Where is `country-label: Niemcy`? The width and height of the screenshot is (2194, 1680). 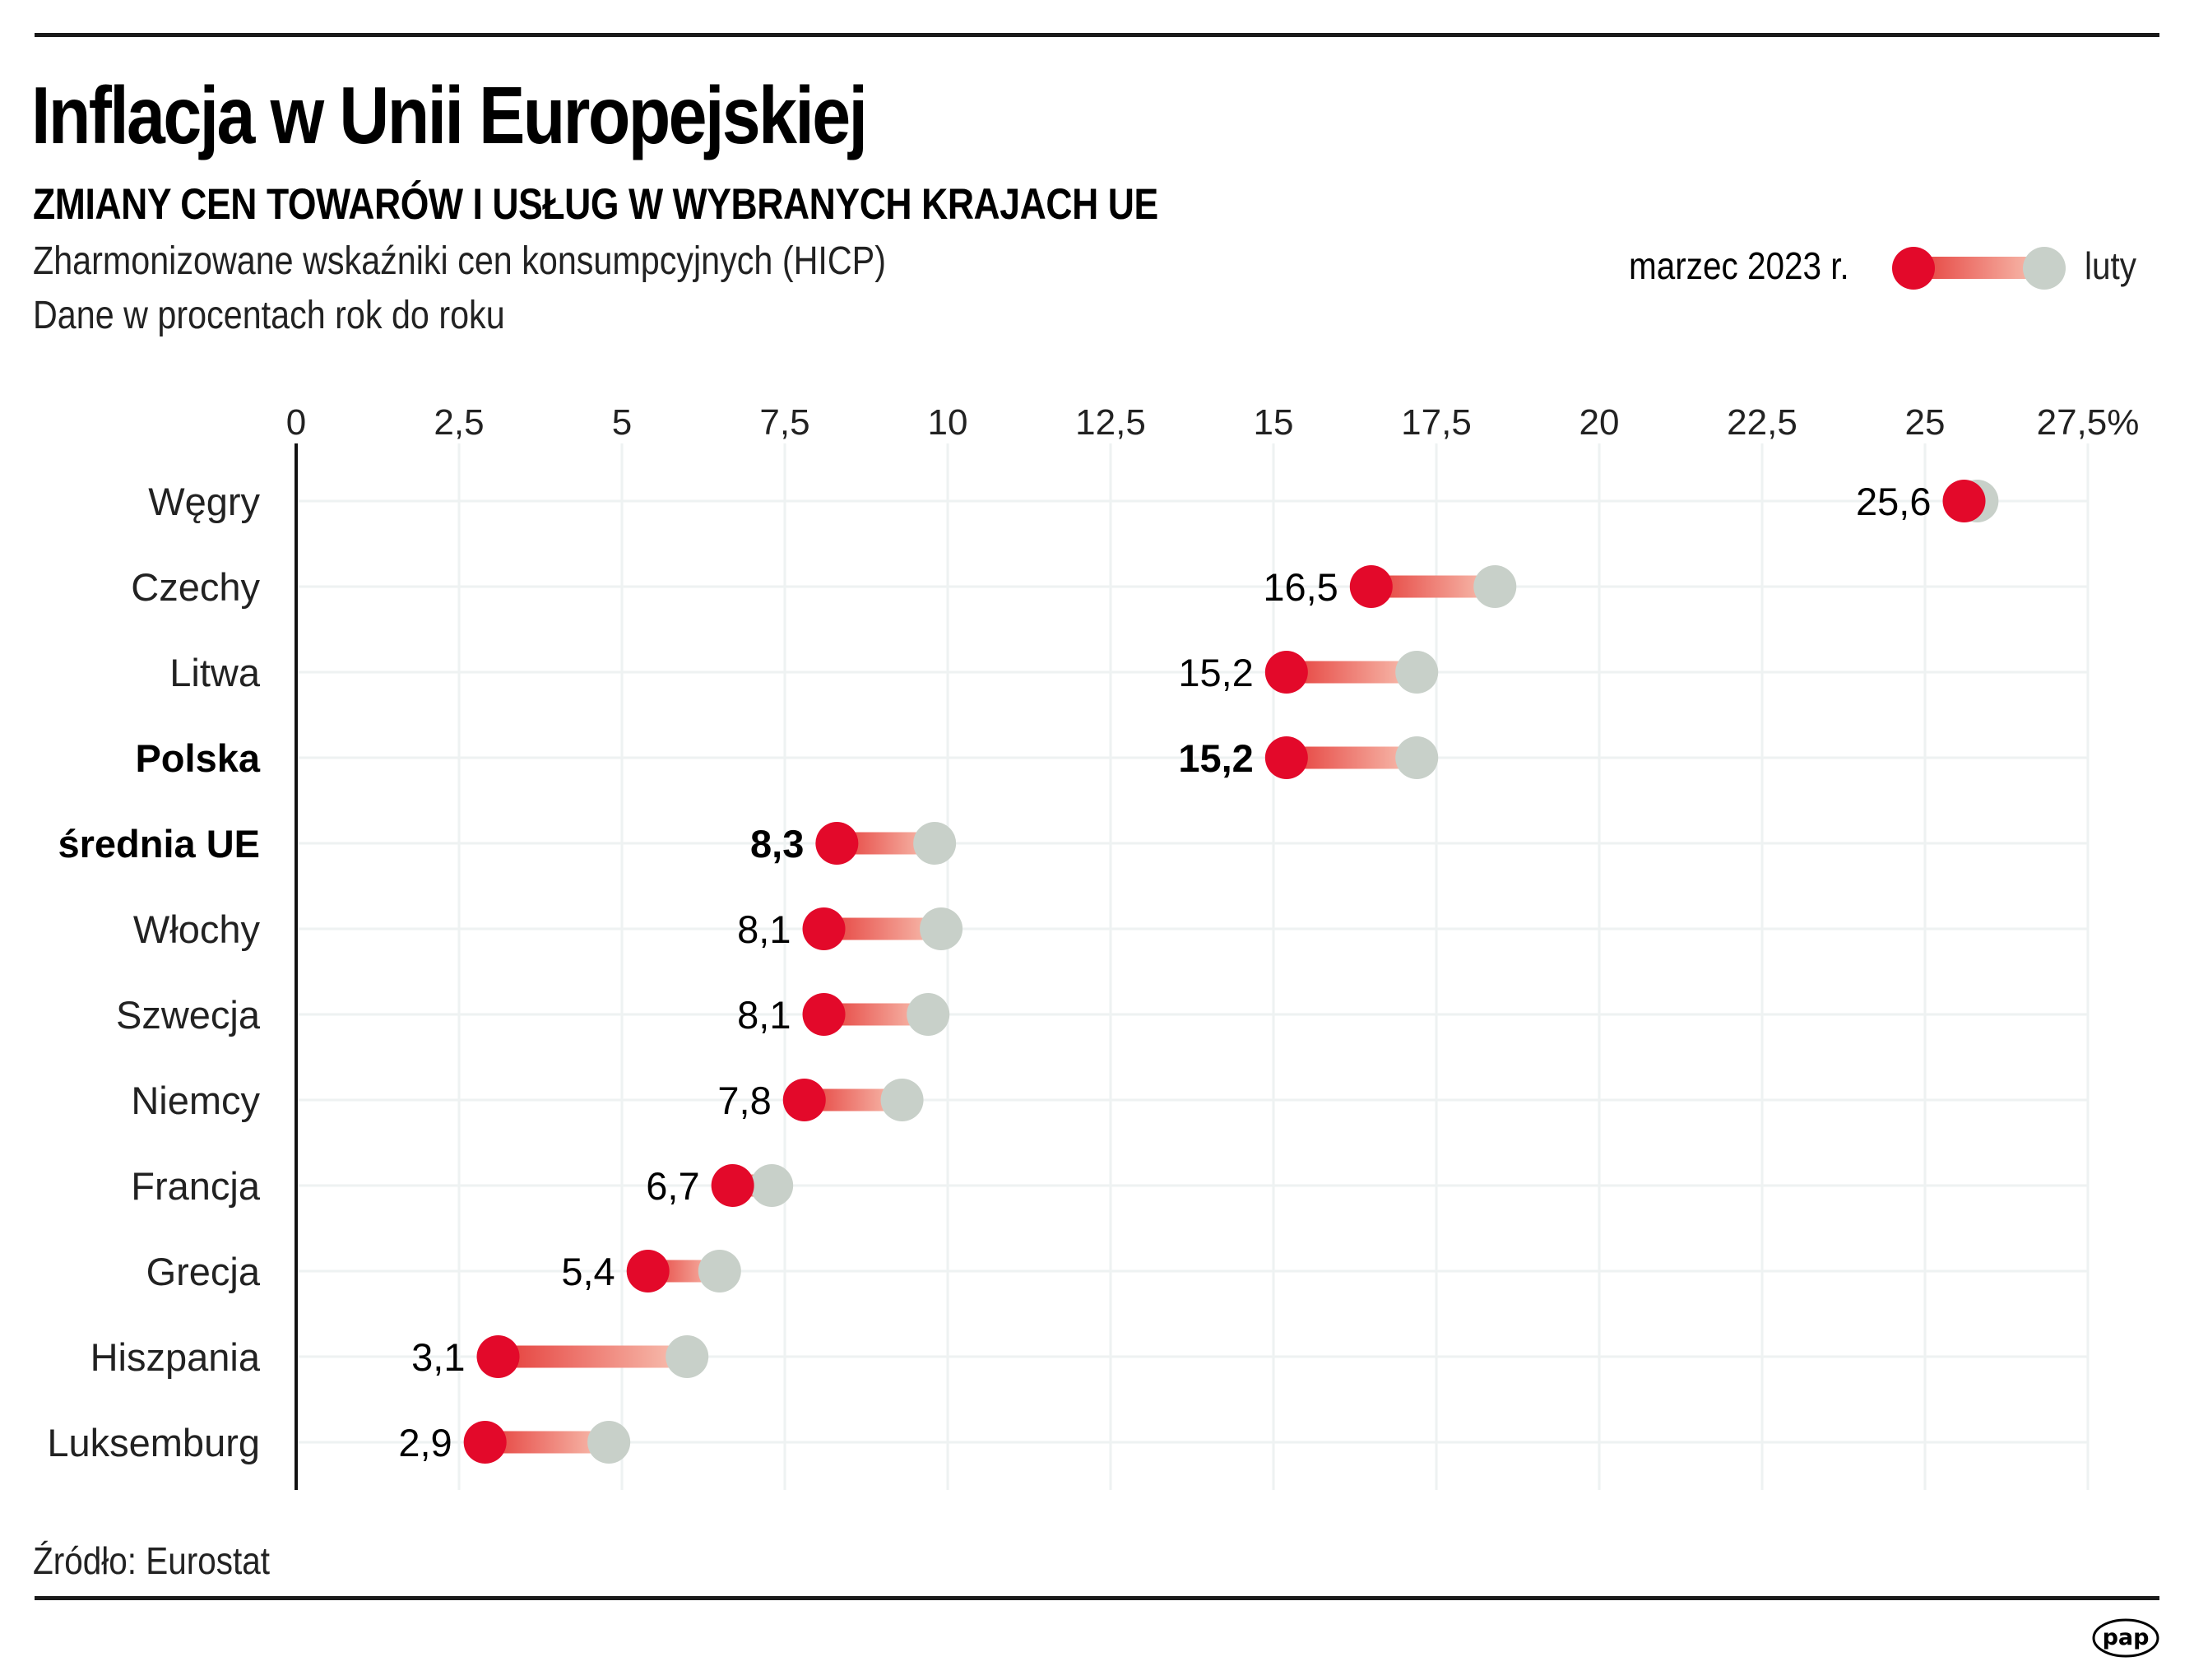
country-label: Niemcy is located at coordinates (195, 1100).